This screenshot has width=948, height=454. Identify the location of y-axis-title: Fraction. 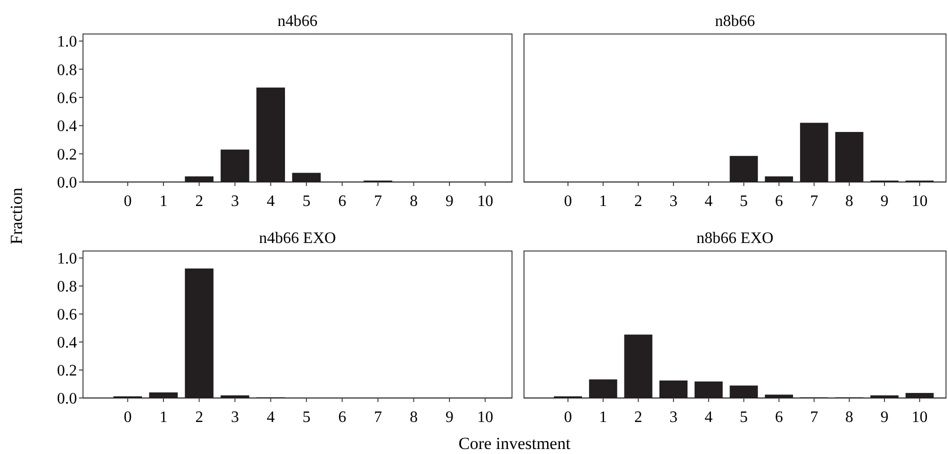
(16, 215).